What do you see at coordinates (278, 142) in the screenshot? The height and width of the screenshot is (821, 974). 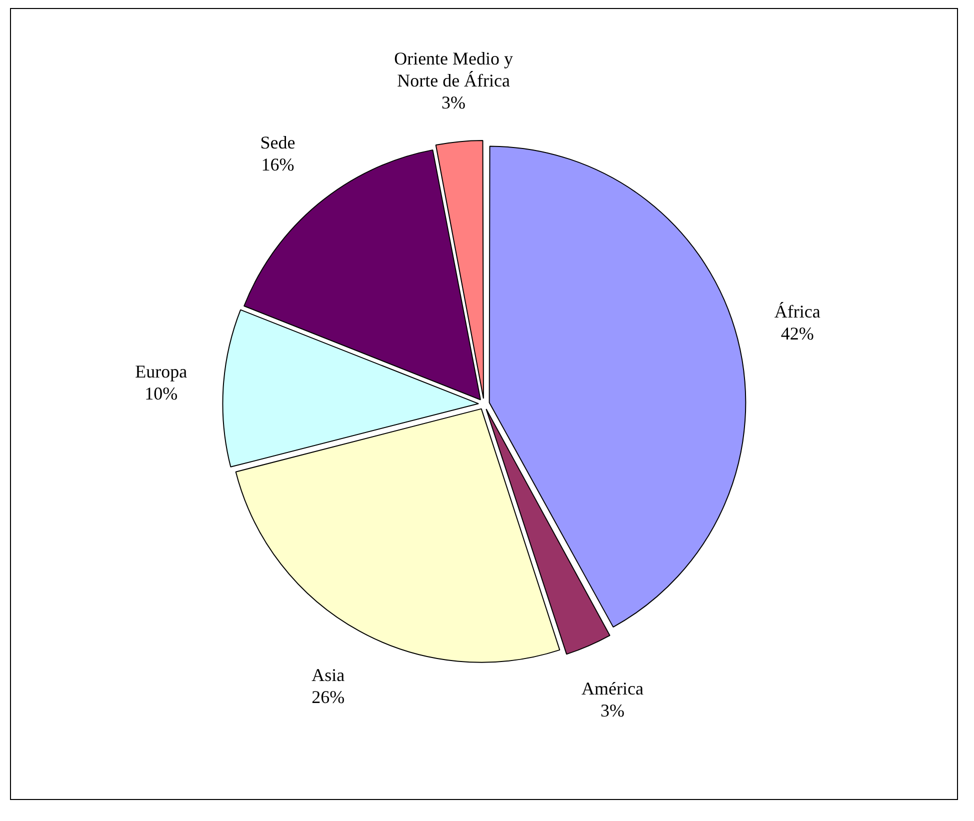 I see `slice-label: Sede` at bounding box center [278, 142].